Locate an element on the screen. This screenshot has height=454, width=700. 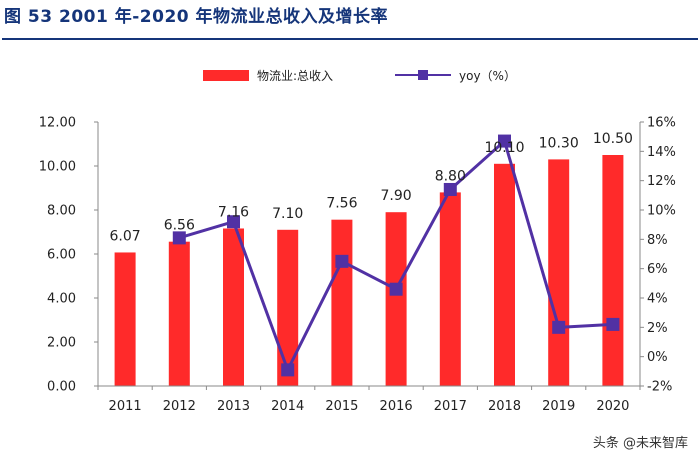
yoy-marker-2013 is located at coordinates (233, 222).